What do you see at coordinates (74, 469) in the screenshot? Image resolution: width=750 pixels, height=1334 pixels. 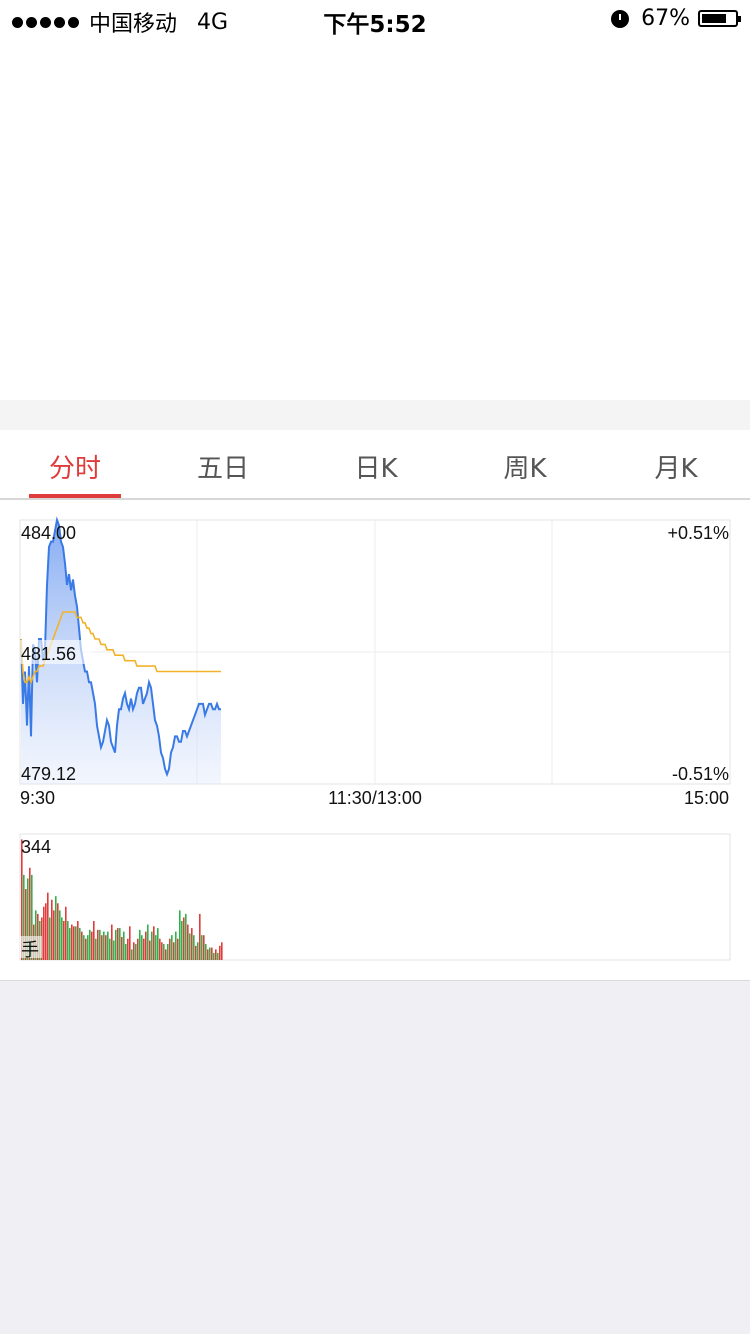 I see `tab-intraday: 分时` at bounding box center [74, 469].